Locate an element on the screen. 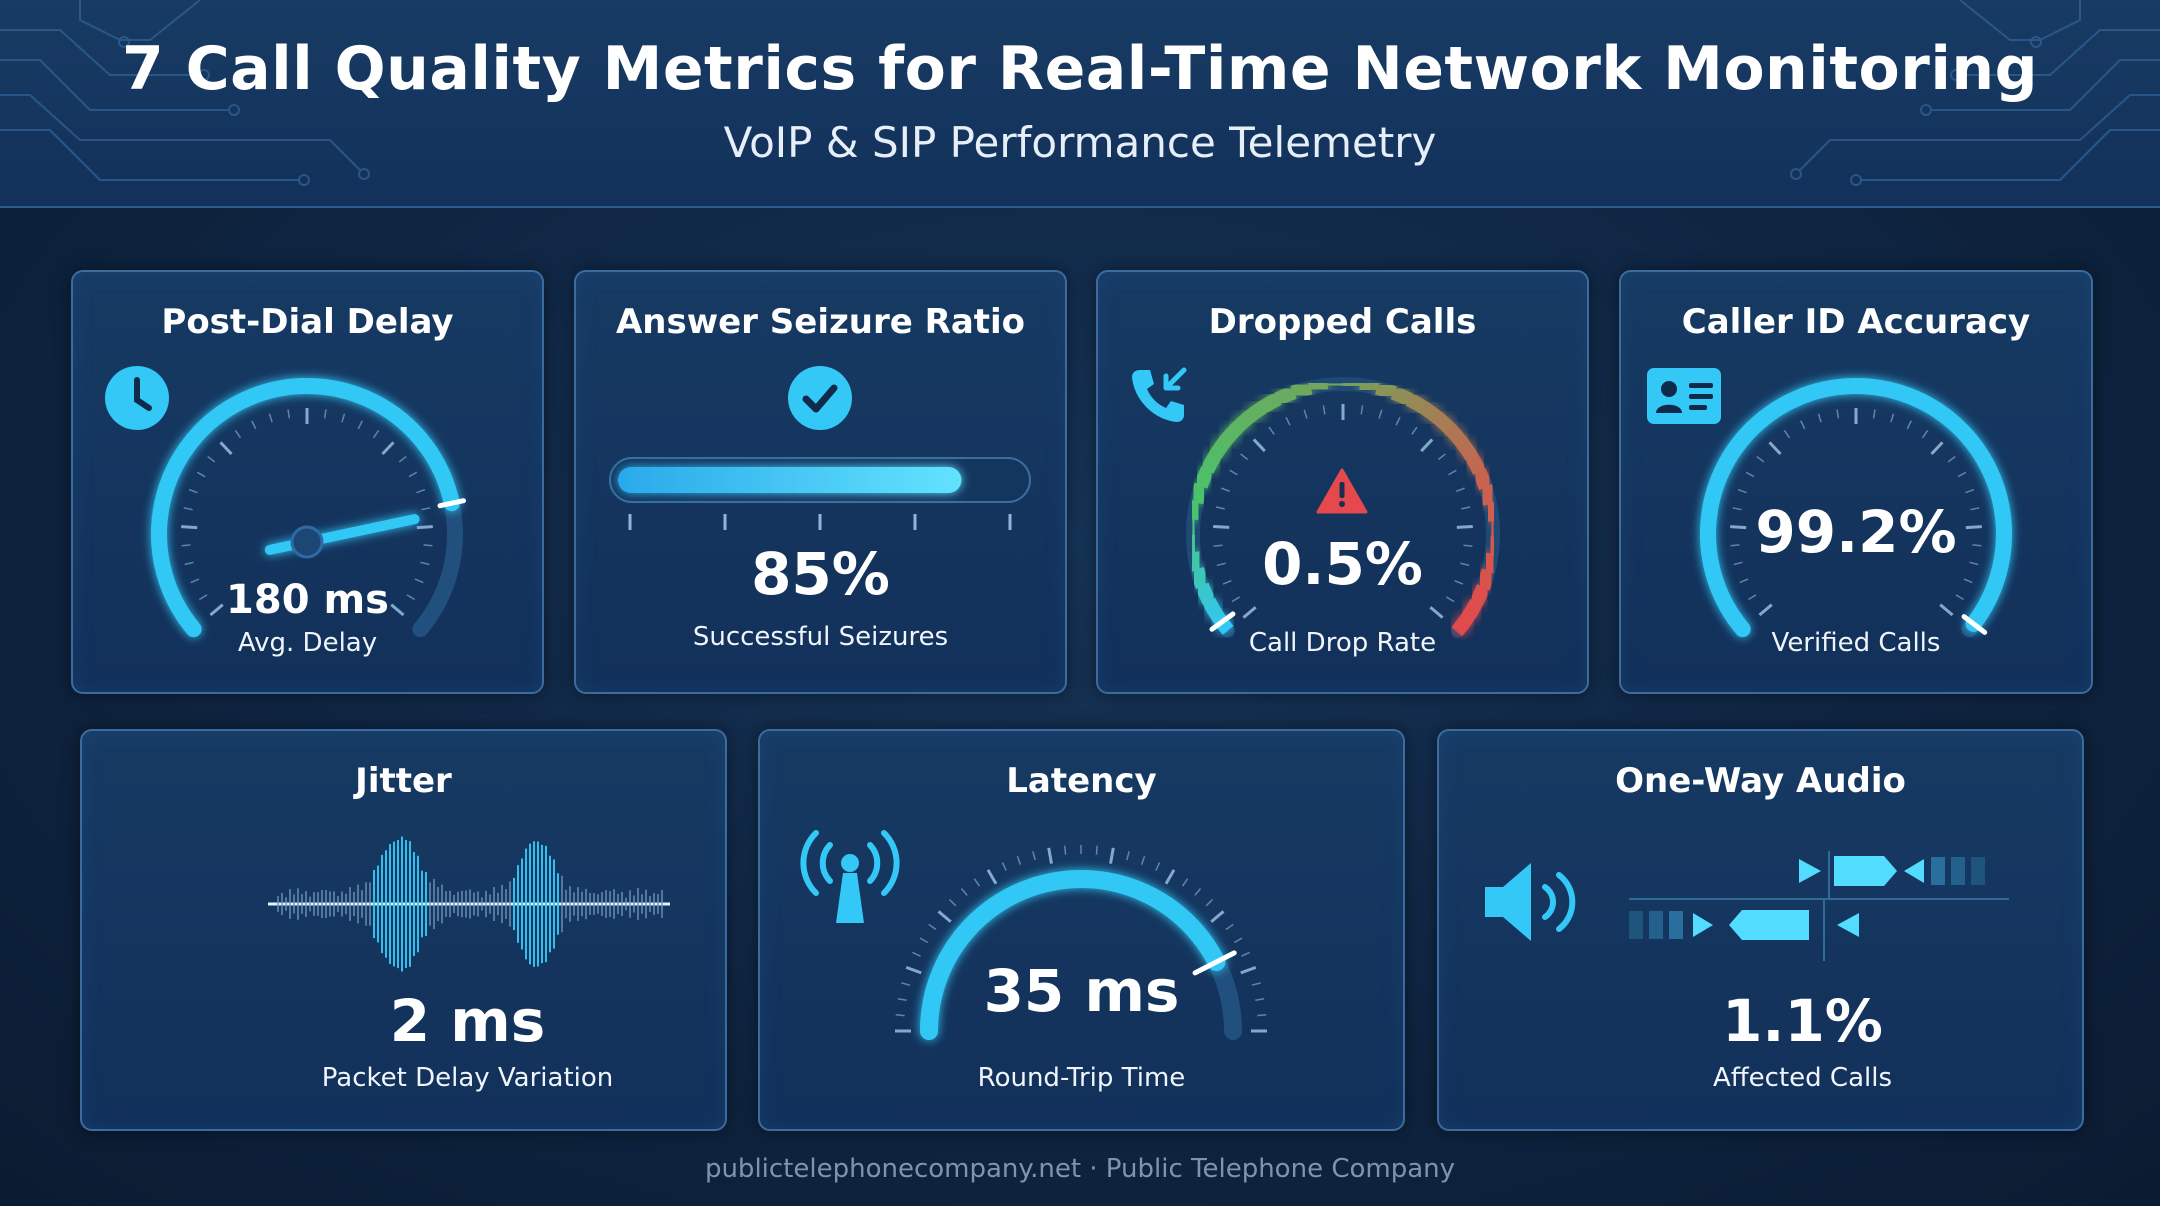 This screenshot has width=2160, height=1206. gauge-fill is located at coordinates (1856, 508).